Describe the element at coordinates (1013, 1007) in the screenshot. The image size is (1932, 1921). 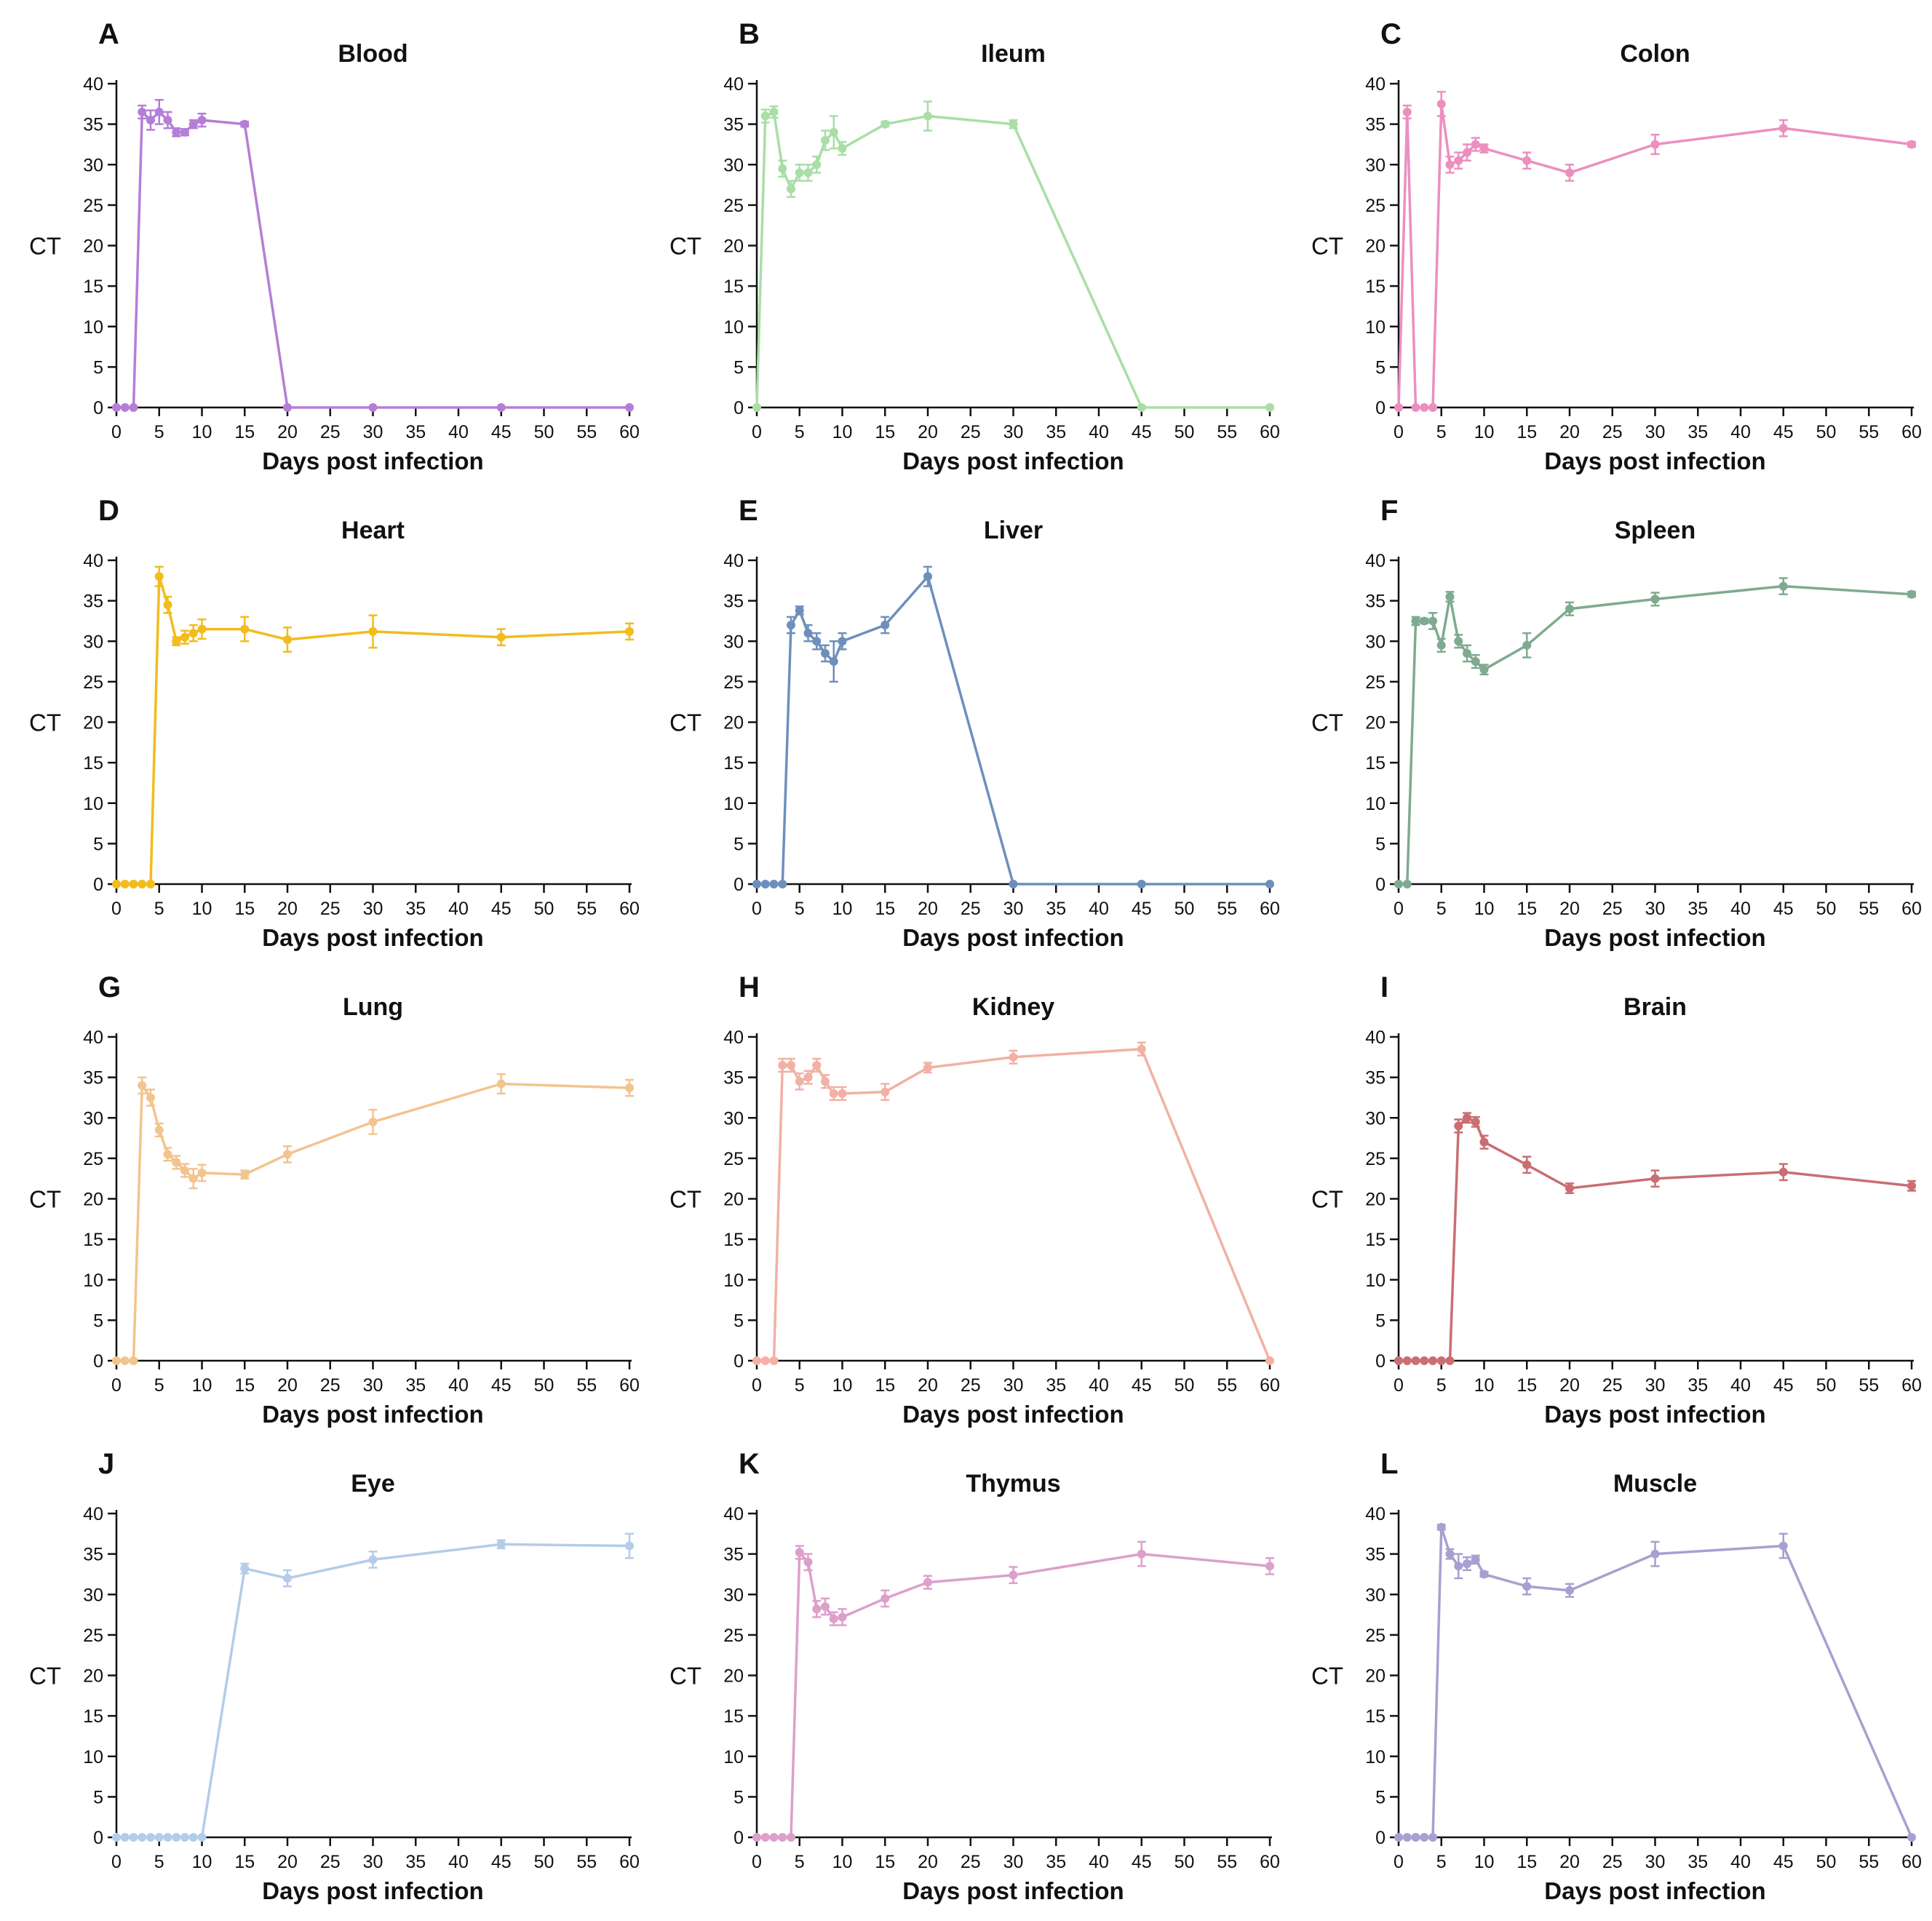
I see `chart-title: Kidney` at that location.